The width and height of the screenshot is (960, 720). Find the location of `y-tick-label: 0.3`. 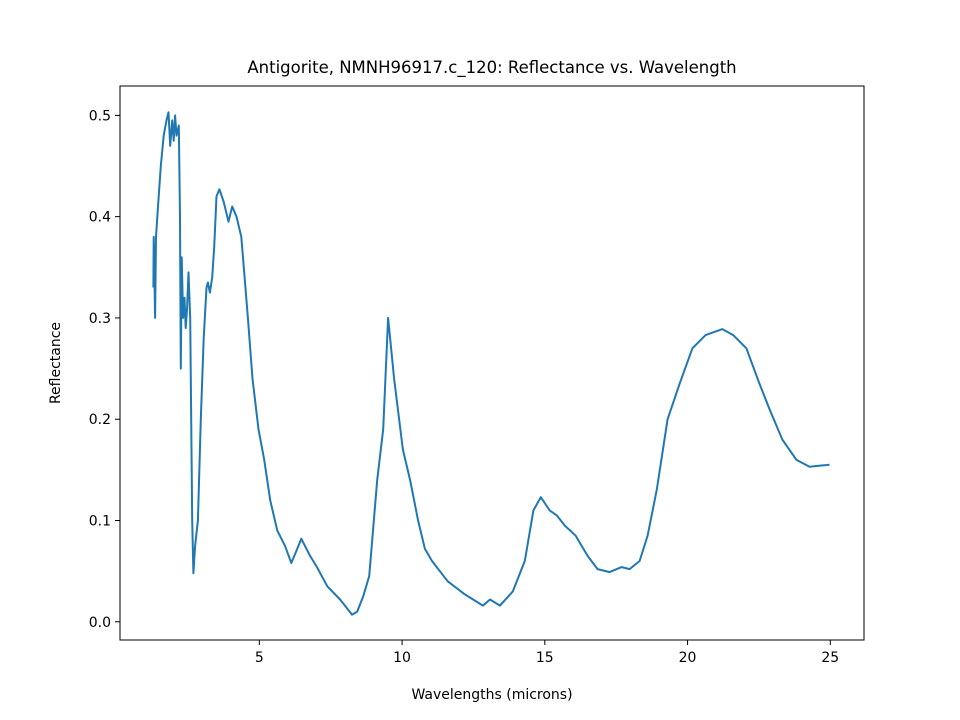

y-tick-label: 0.3 is located at coordinates (100, 319).